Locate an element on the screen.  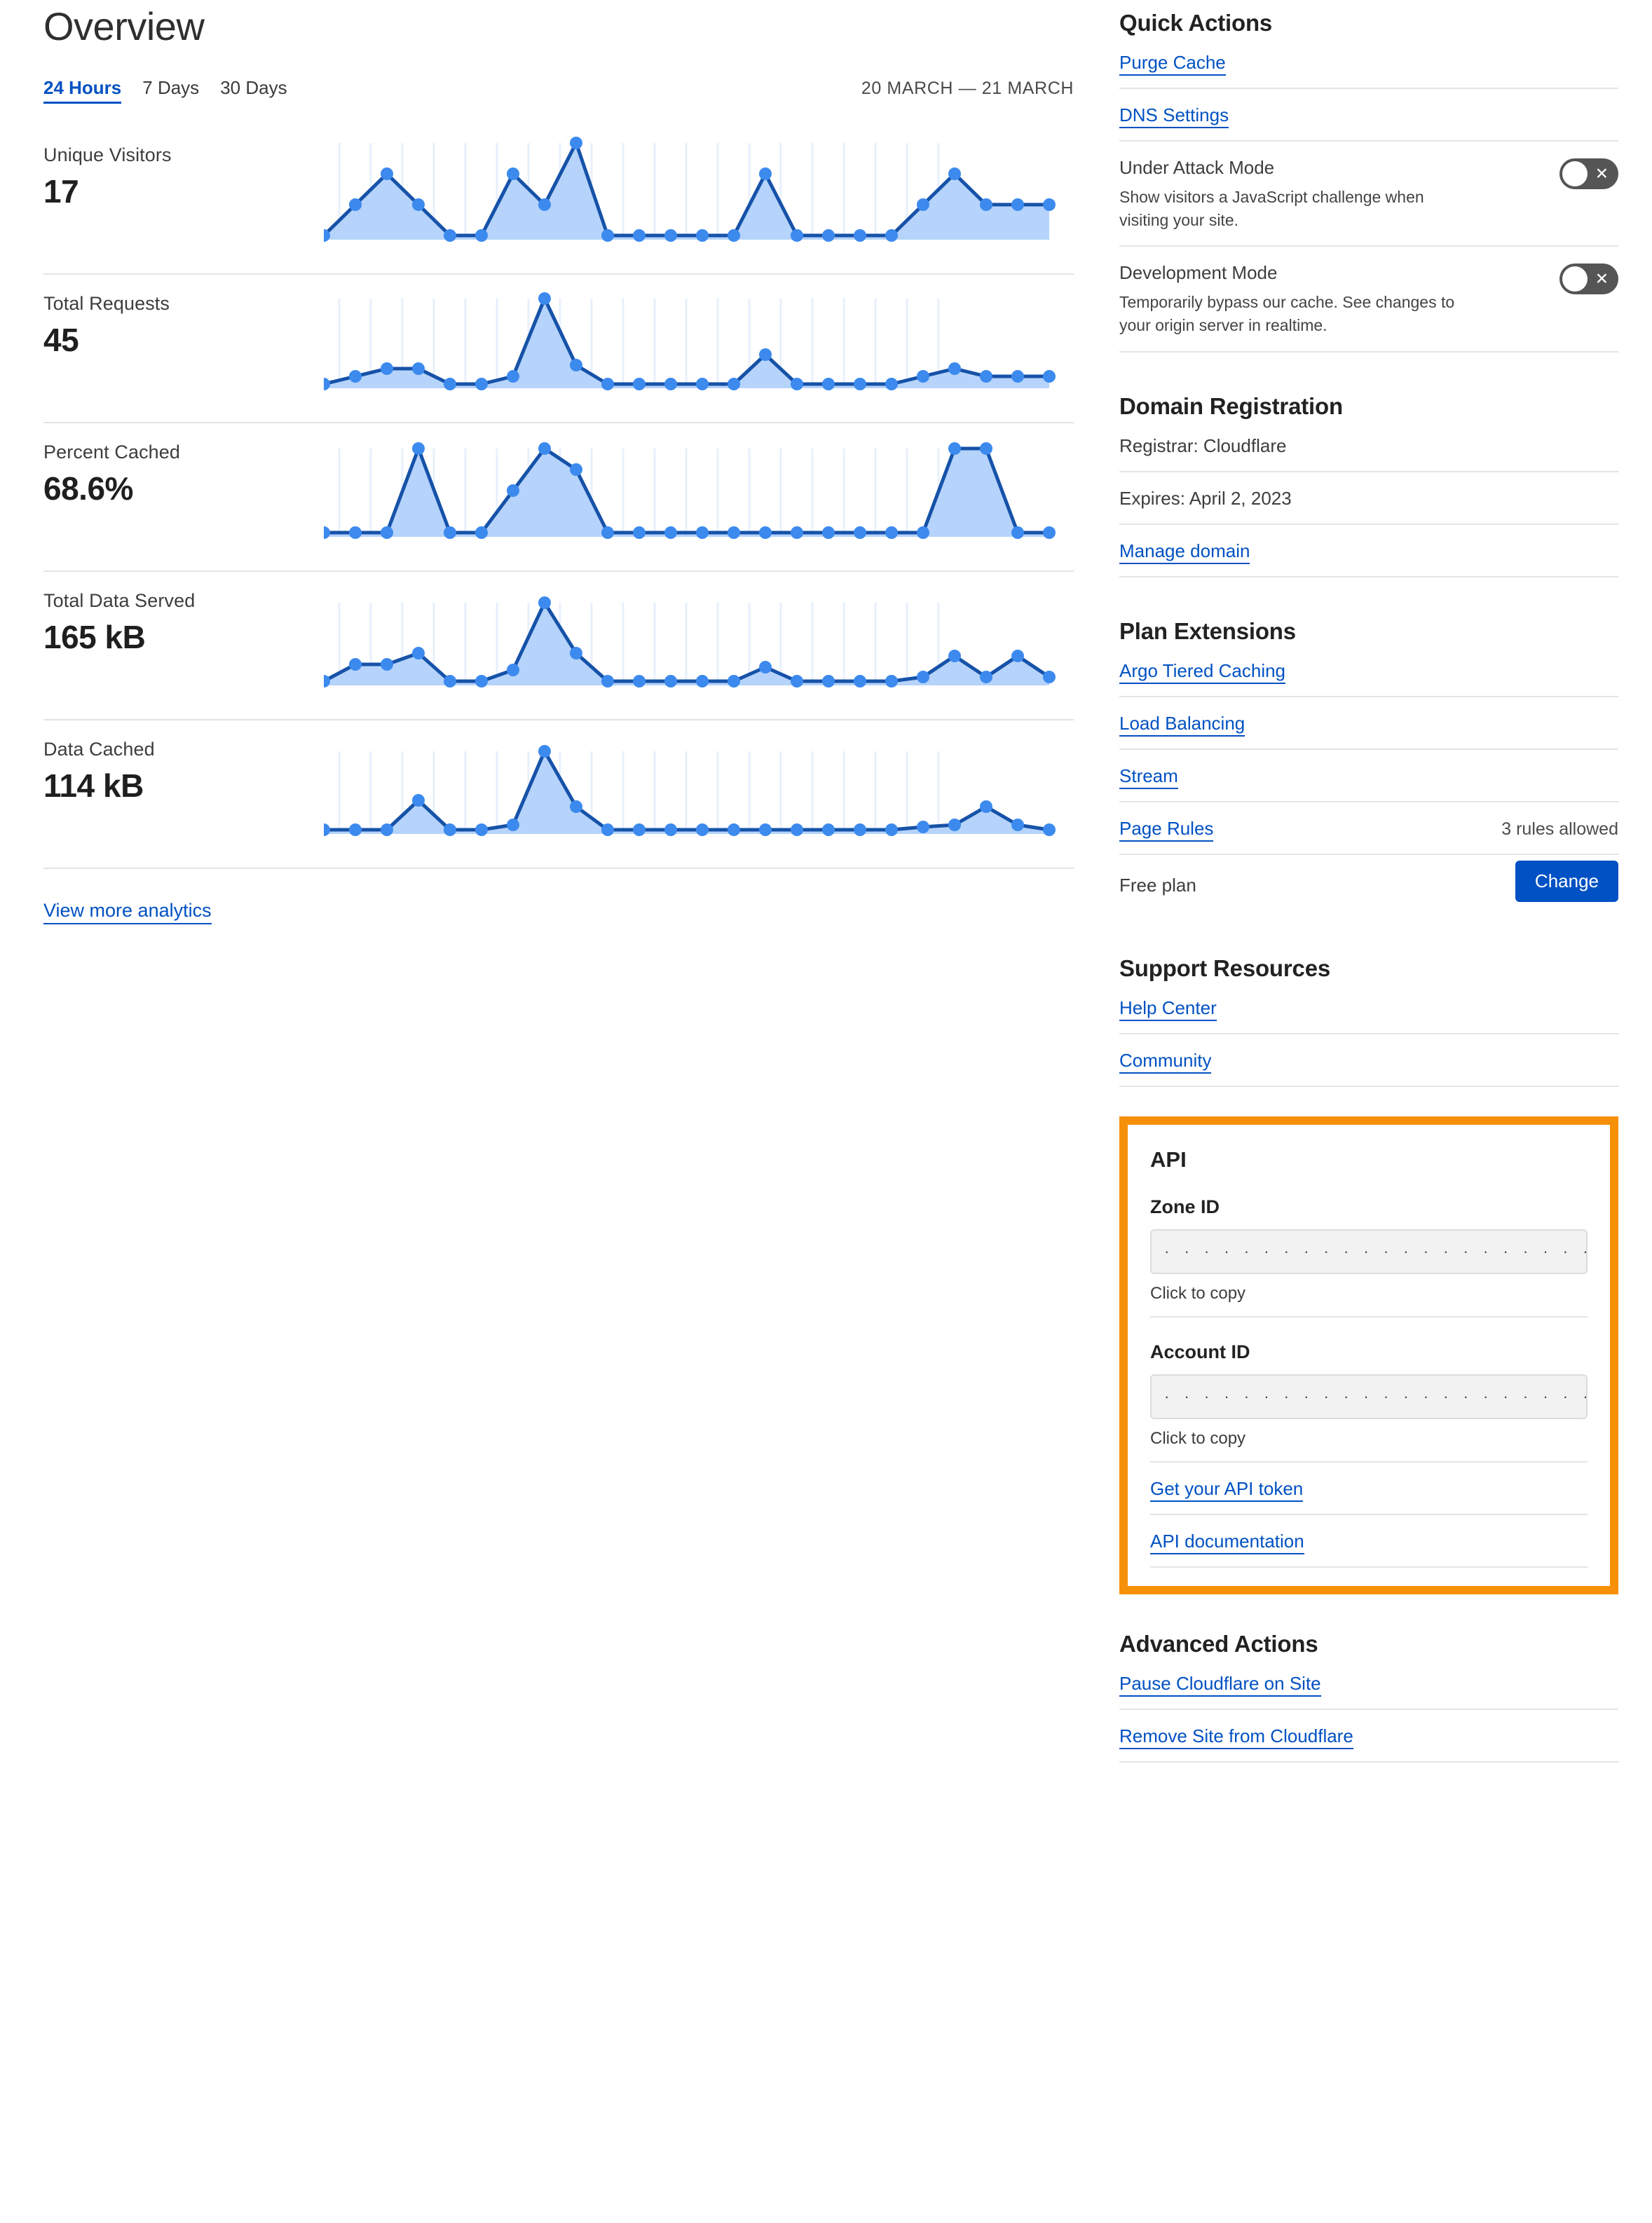
row-manage-domain: Manage domain is located at coordinates (1368, 551).